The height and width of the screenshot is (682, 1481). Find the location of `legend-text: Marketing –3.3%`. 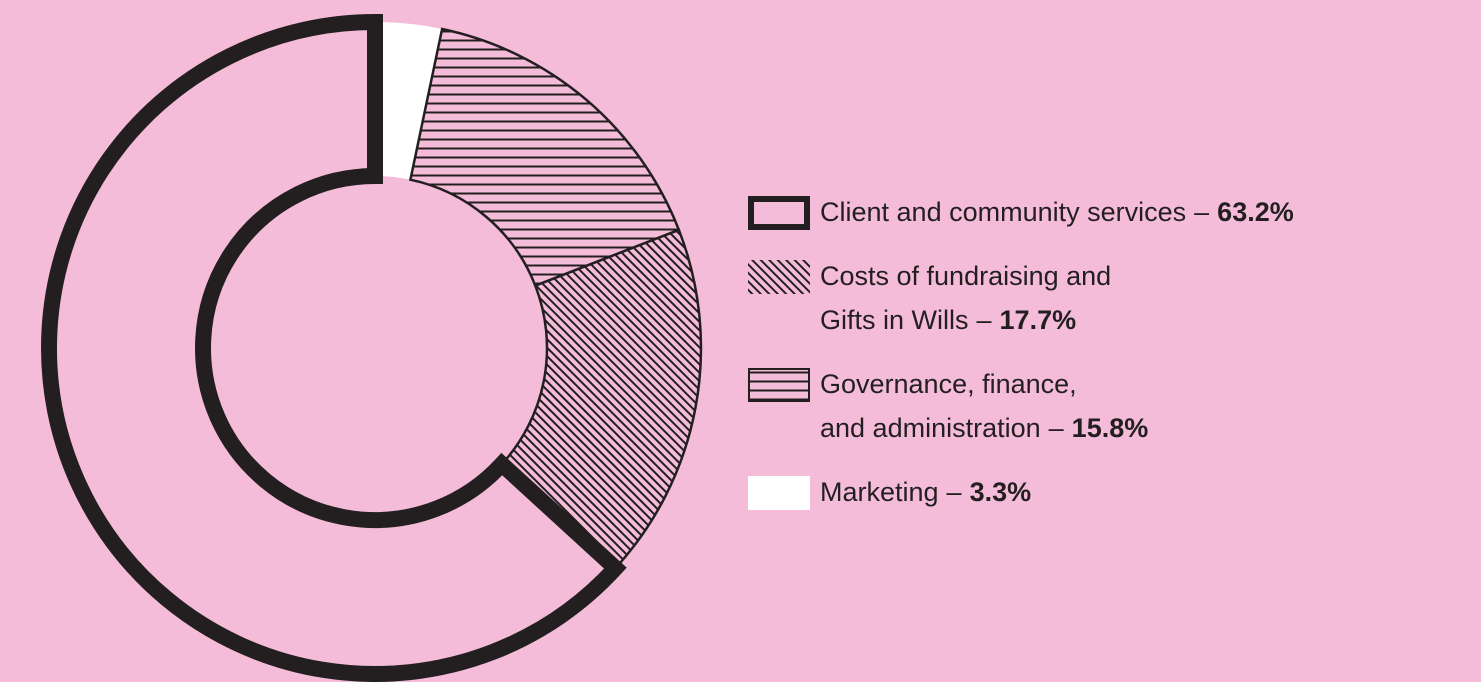

legend-text: Marketing –3.3% is located at coordinates (925, 492).